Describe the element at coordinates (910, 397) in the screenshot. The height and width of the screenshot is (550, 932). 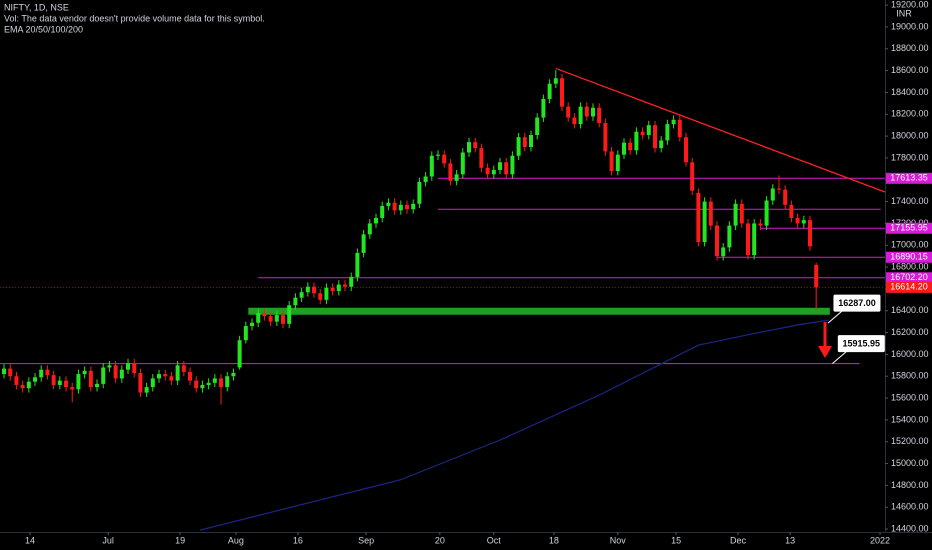
I see `y-tick-label: 15600.00` at that location.